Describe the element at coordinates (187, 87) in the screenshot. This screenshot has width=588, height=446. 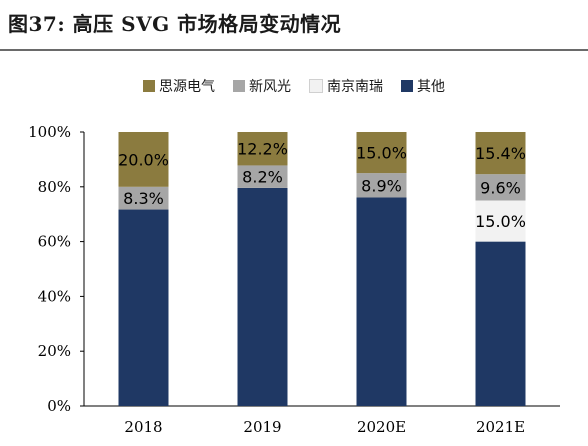
I see `legend-label-siyuan: 思源电气` at that location.